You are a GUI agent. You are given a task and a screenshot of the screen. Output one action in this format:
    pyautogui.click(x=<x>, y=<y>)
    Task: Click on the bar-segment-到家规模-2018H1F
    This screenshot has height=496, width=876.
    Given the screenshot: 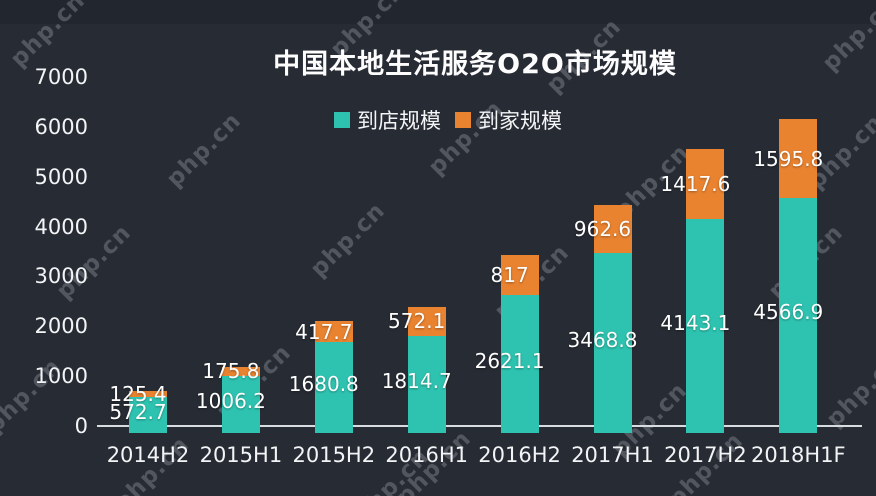 What is the action you would take?
    pyautogui.click(x=798, y=158)
    